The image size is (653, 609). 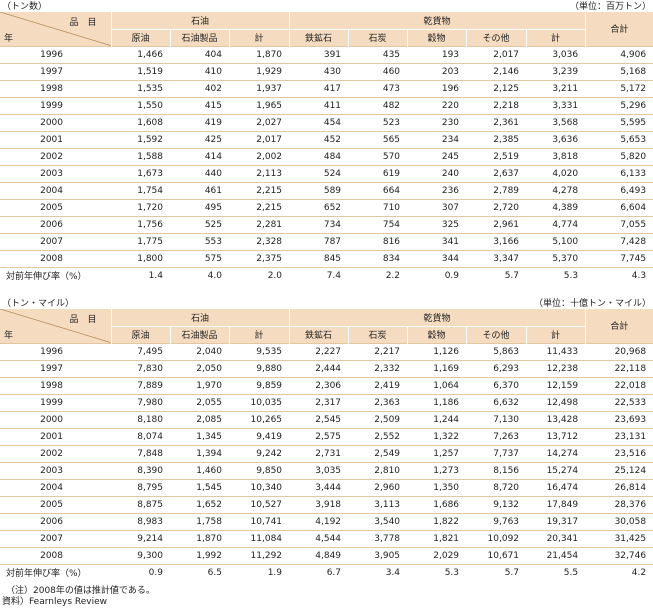 I want to click on value-cell: 2,960, so click(x=378, y=487).